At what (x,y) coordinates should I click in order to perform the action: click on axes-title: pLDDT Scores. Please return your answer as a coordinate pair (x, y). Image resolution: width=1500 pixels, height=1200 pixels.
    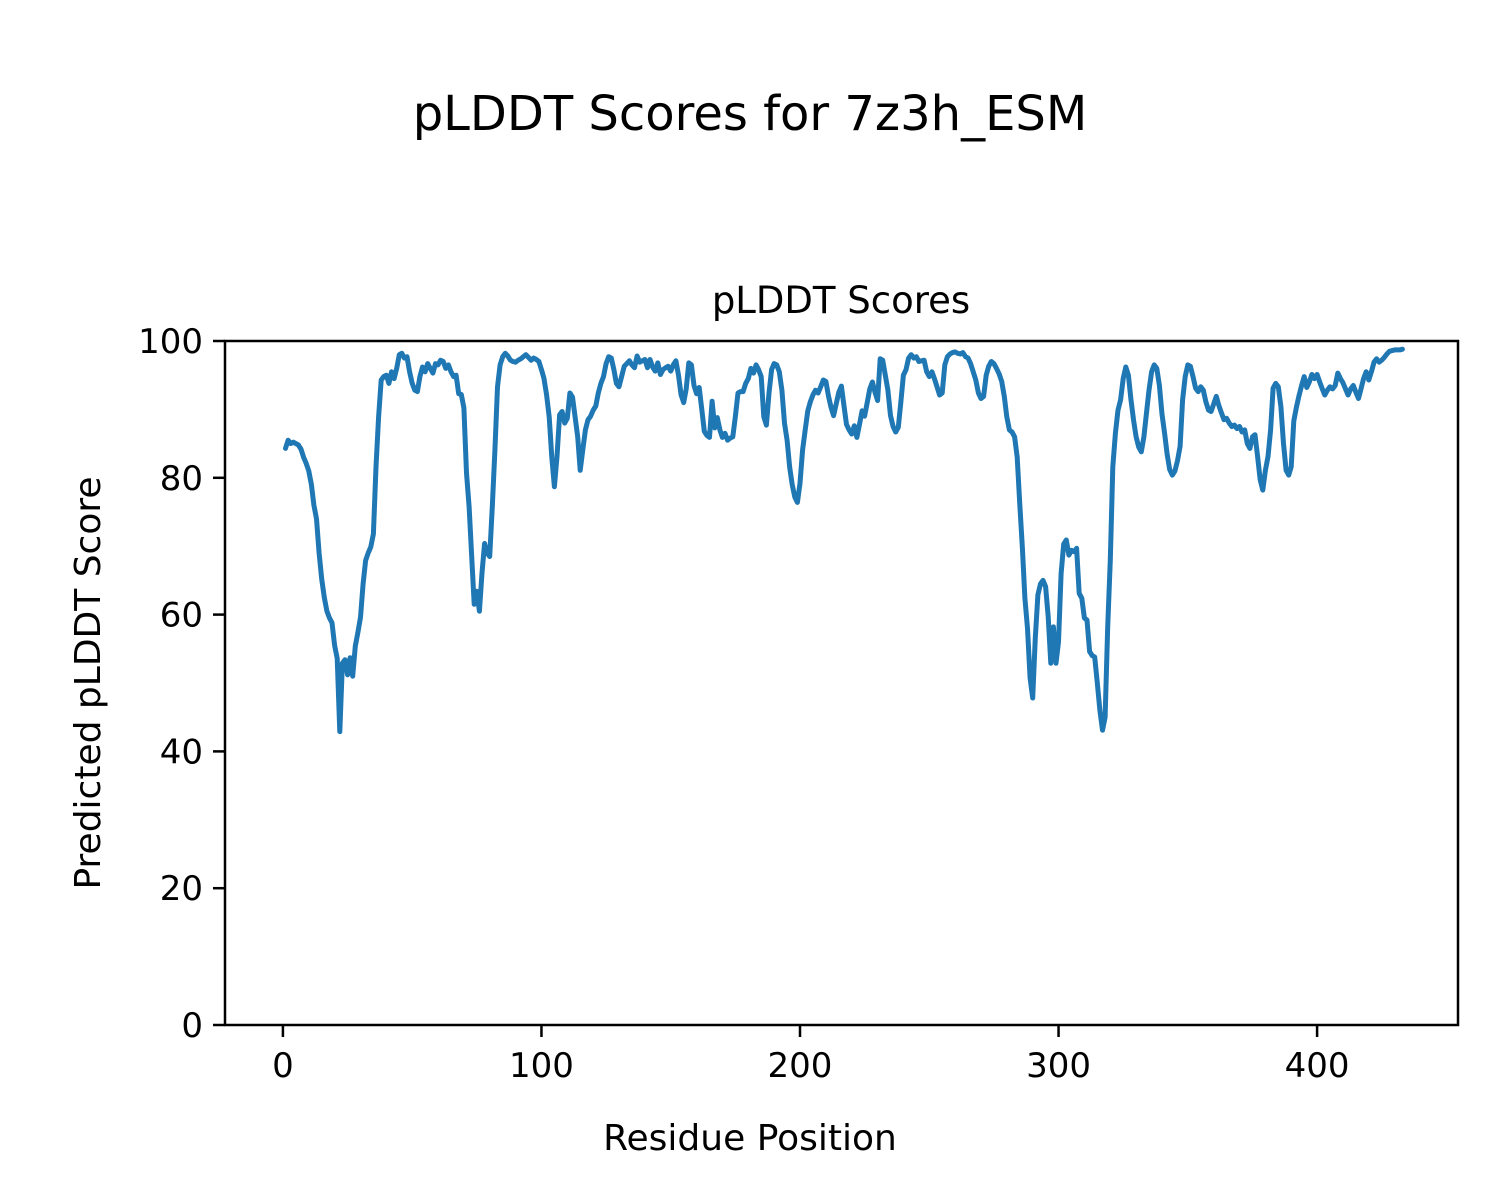
    Looking at the image, I should click on (841, 300).